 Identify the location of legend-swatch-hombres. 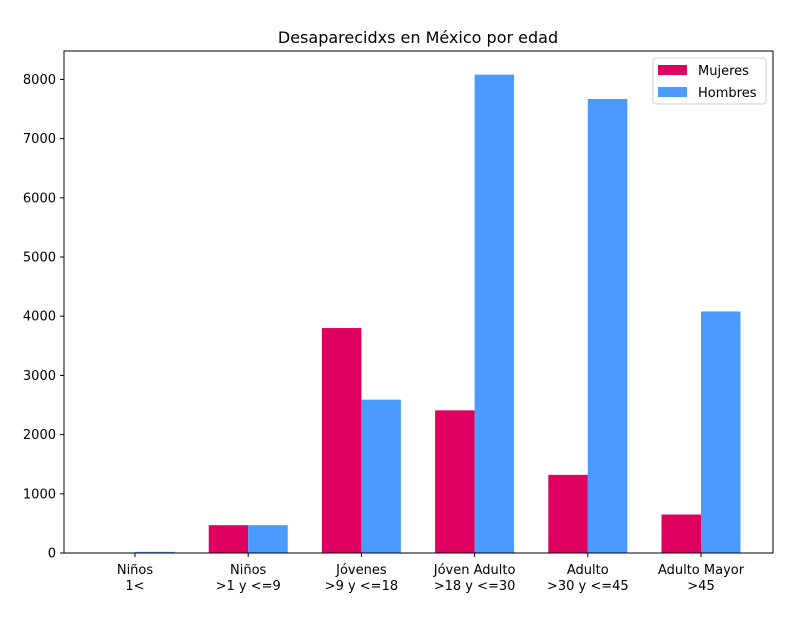
(672, 92).